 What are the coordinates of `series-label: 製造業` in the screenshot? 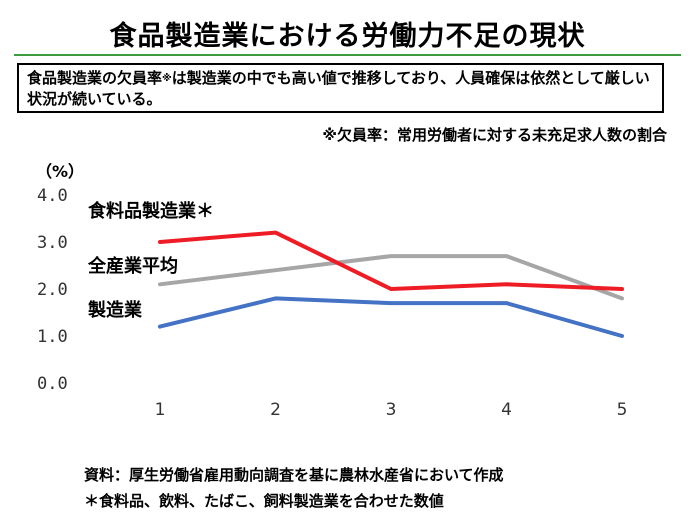 It's located at (115, 310).